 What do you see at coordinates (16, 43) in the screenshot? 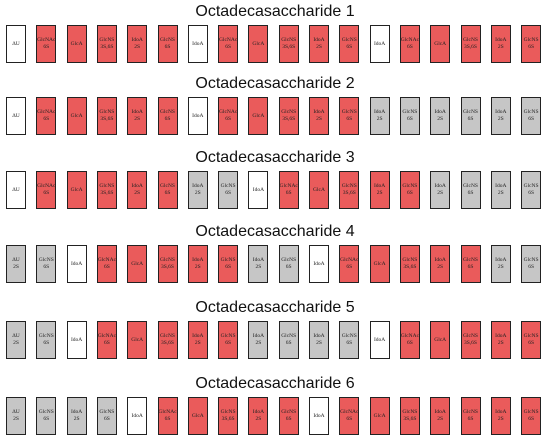
I see `unit-name: ΔU` at bounding box center [16, 43].